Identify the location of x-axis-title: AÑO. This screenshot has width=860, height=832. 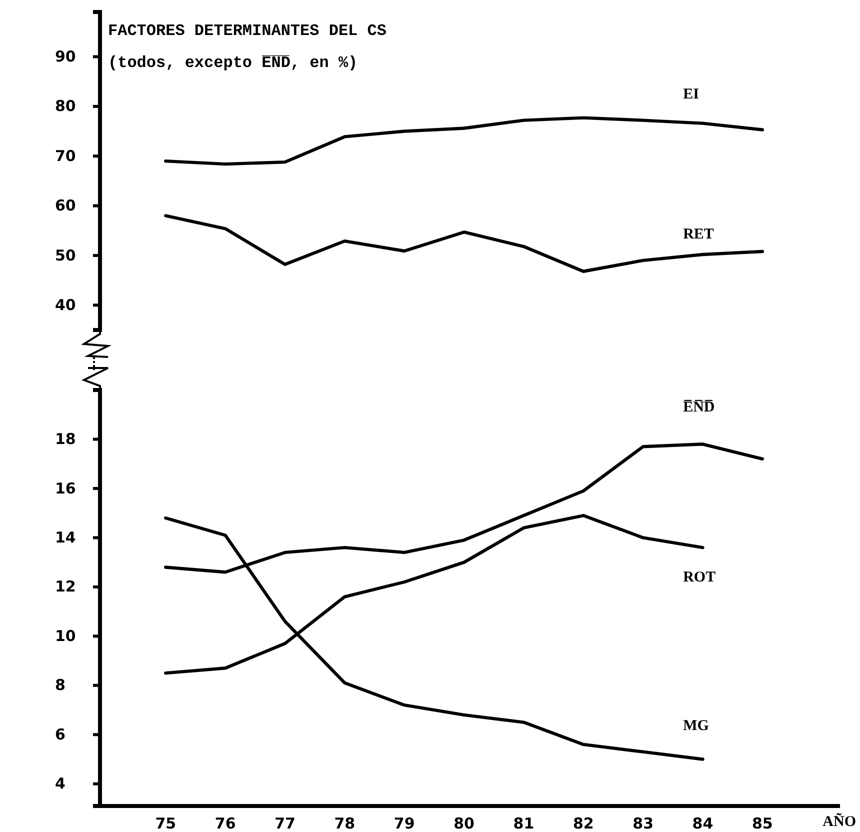
(839, 821).